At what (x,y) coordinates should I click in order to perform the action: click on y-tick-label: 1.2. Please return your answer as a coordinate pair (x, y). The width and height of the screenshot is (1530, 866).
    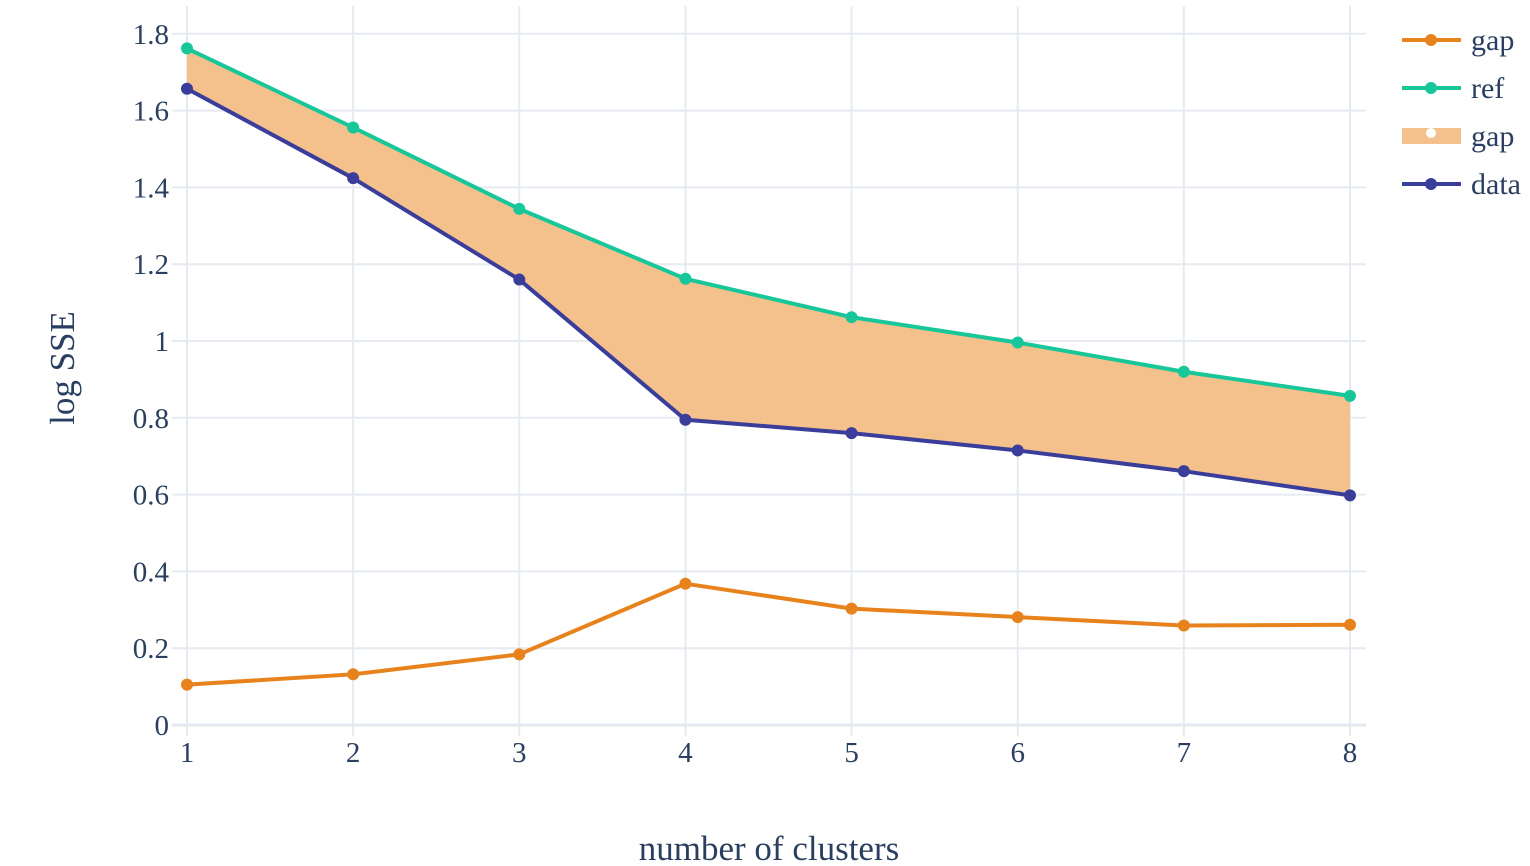
    Looking at the image, I should click on (151, 265).